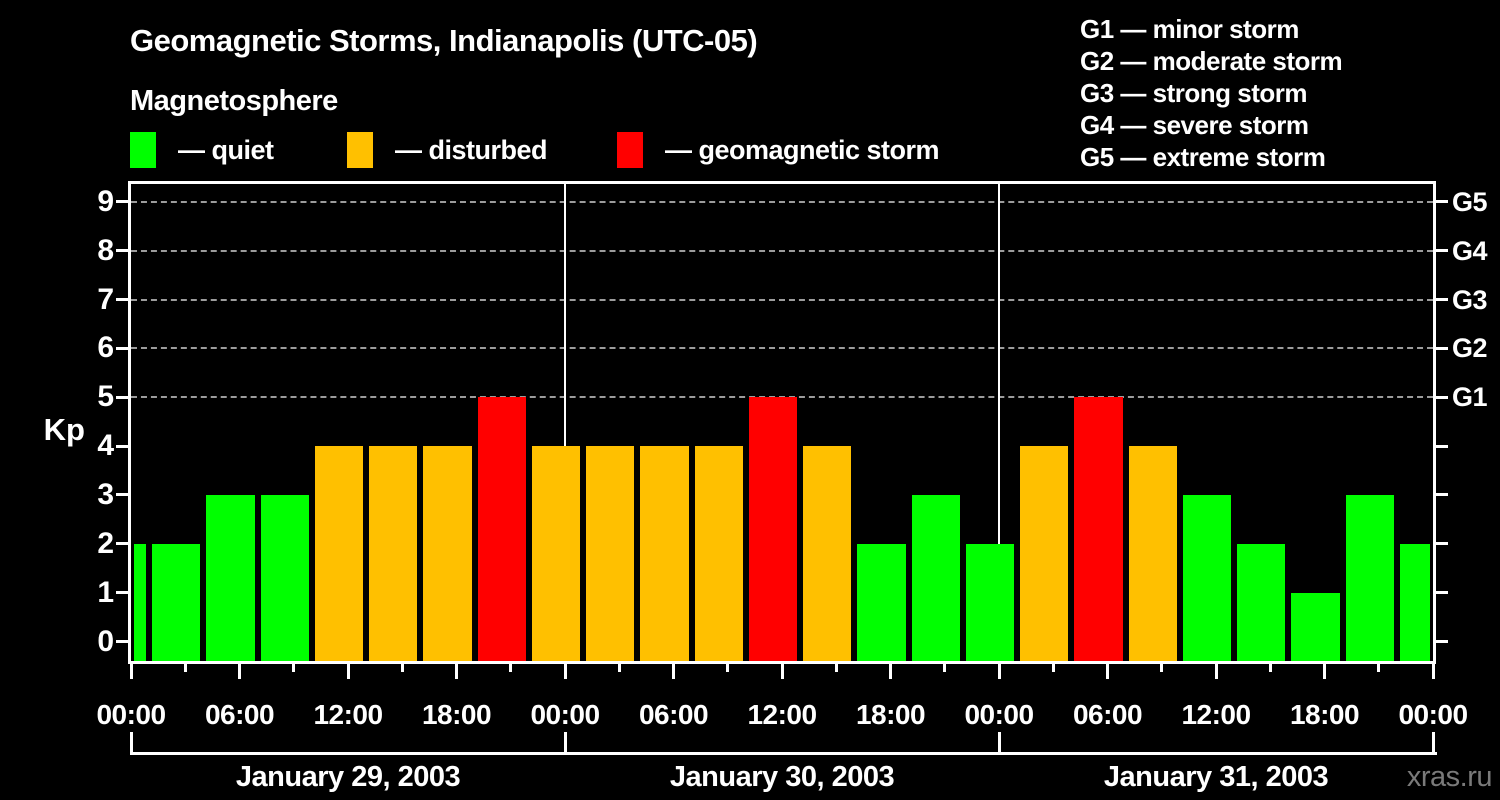 The width and height of the screenshot is (1500, 800). What do you see at coordinates (1194, 125) in the screenshot?
I see `g-legend-line: G4 — severe storm` at bounding box center [1194, 125].